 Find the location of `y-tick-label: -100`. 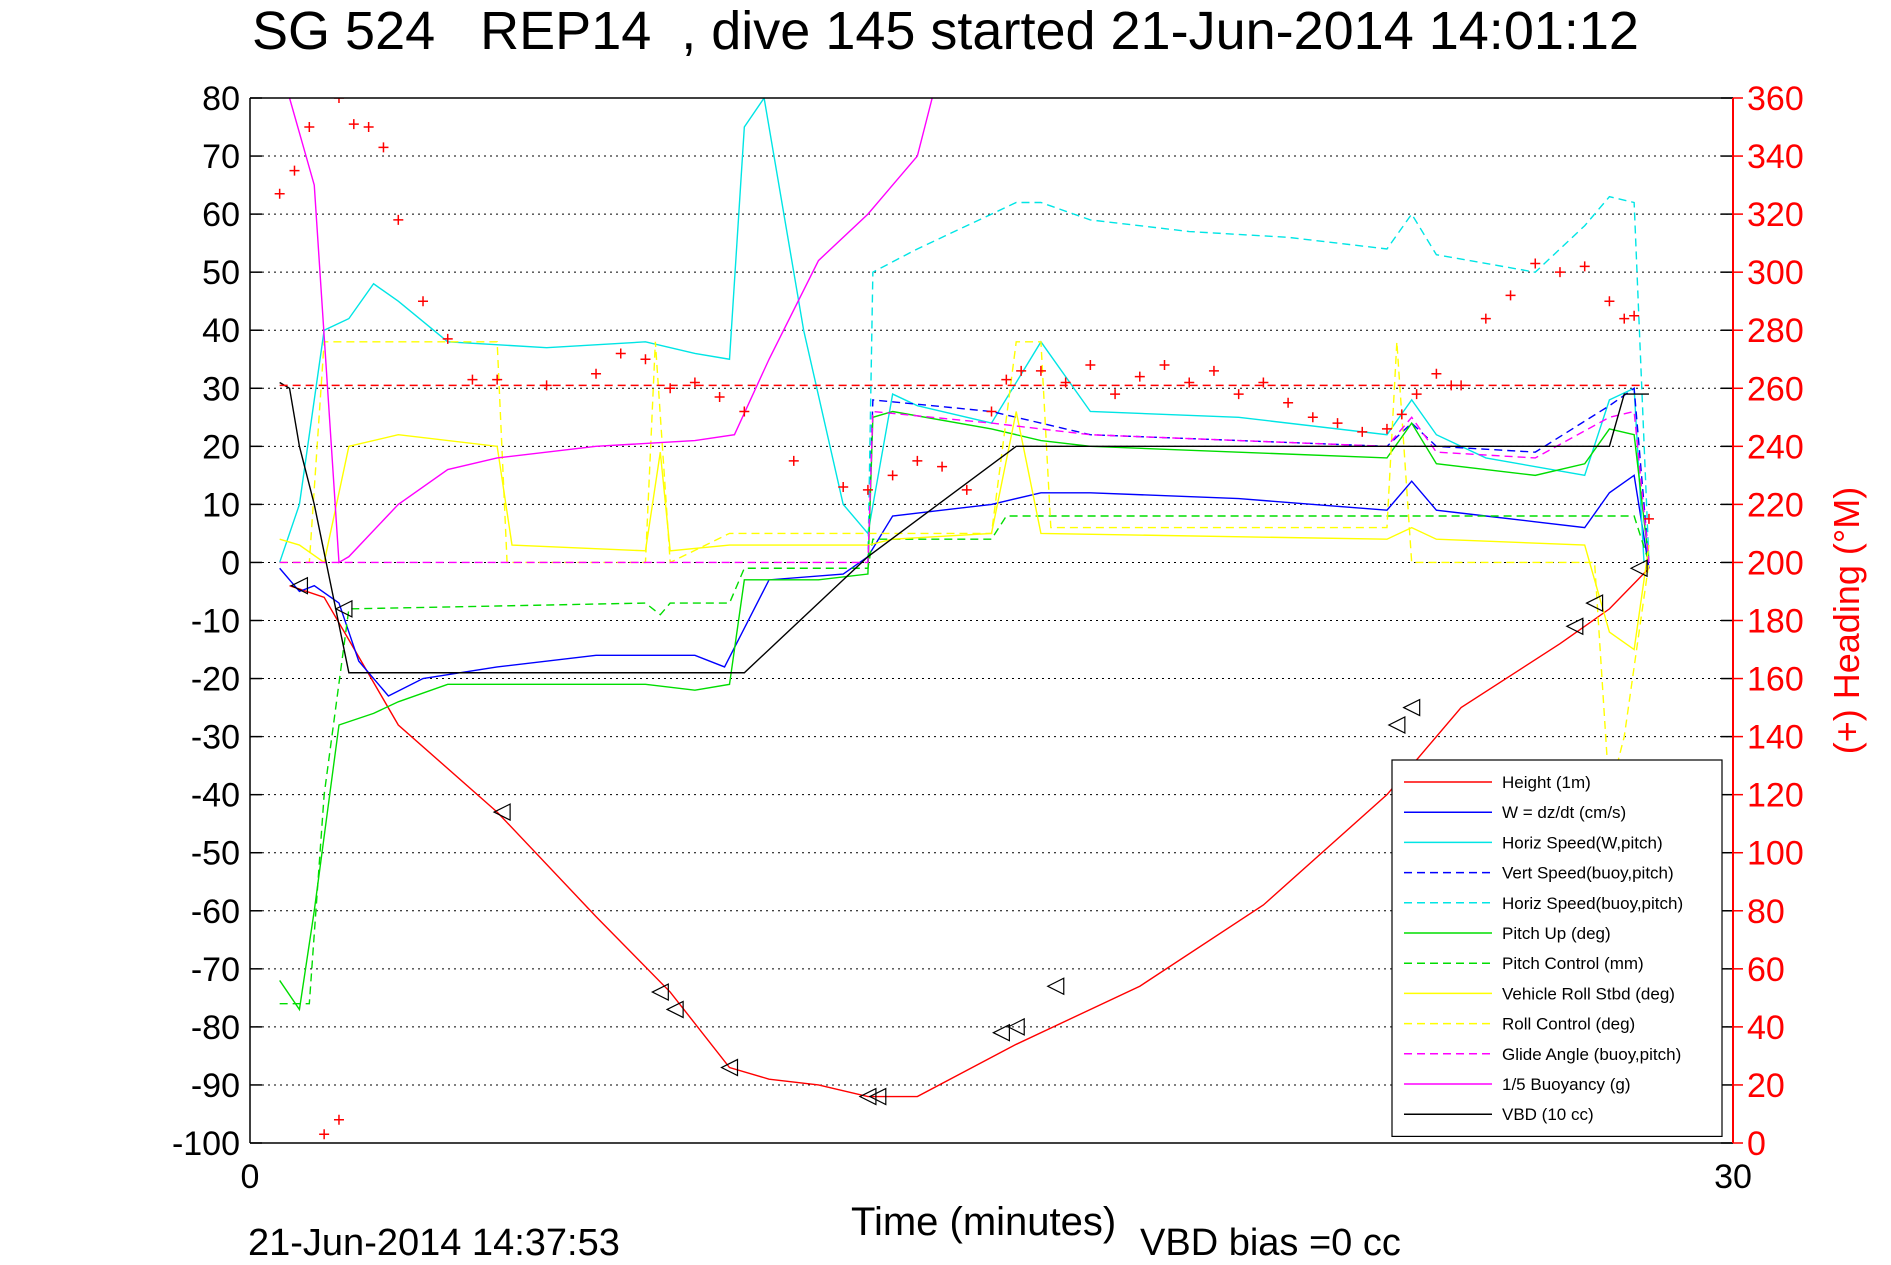

y-tick-label: -100 is located at coordinates (206, 1144).